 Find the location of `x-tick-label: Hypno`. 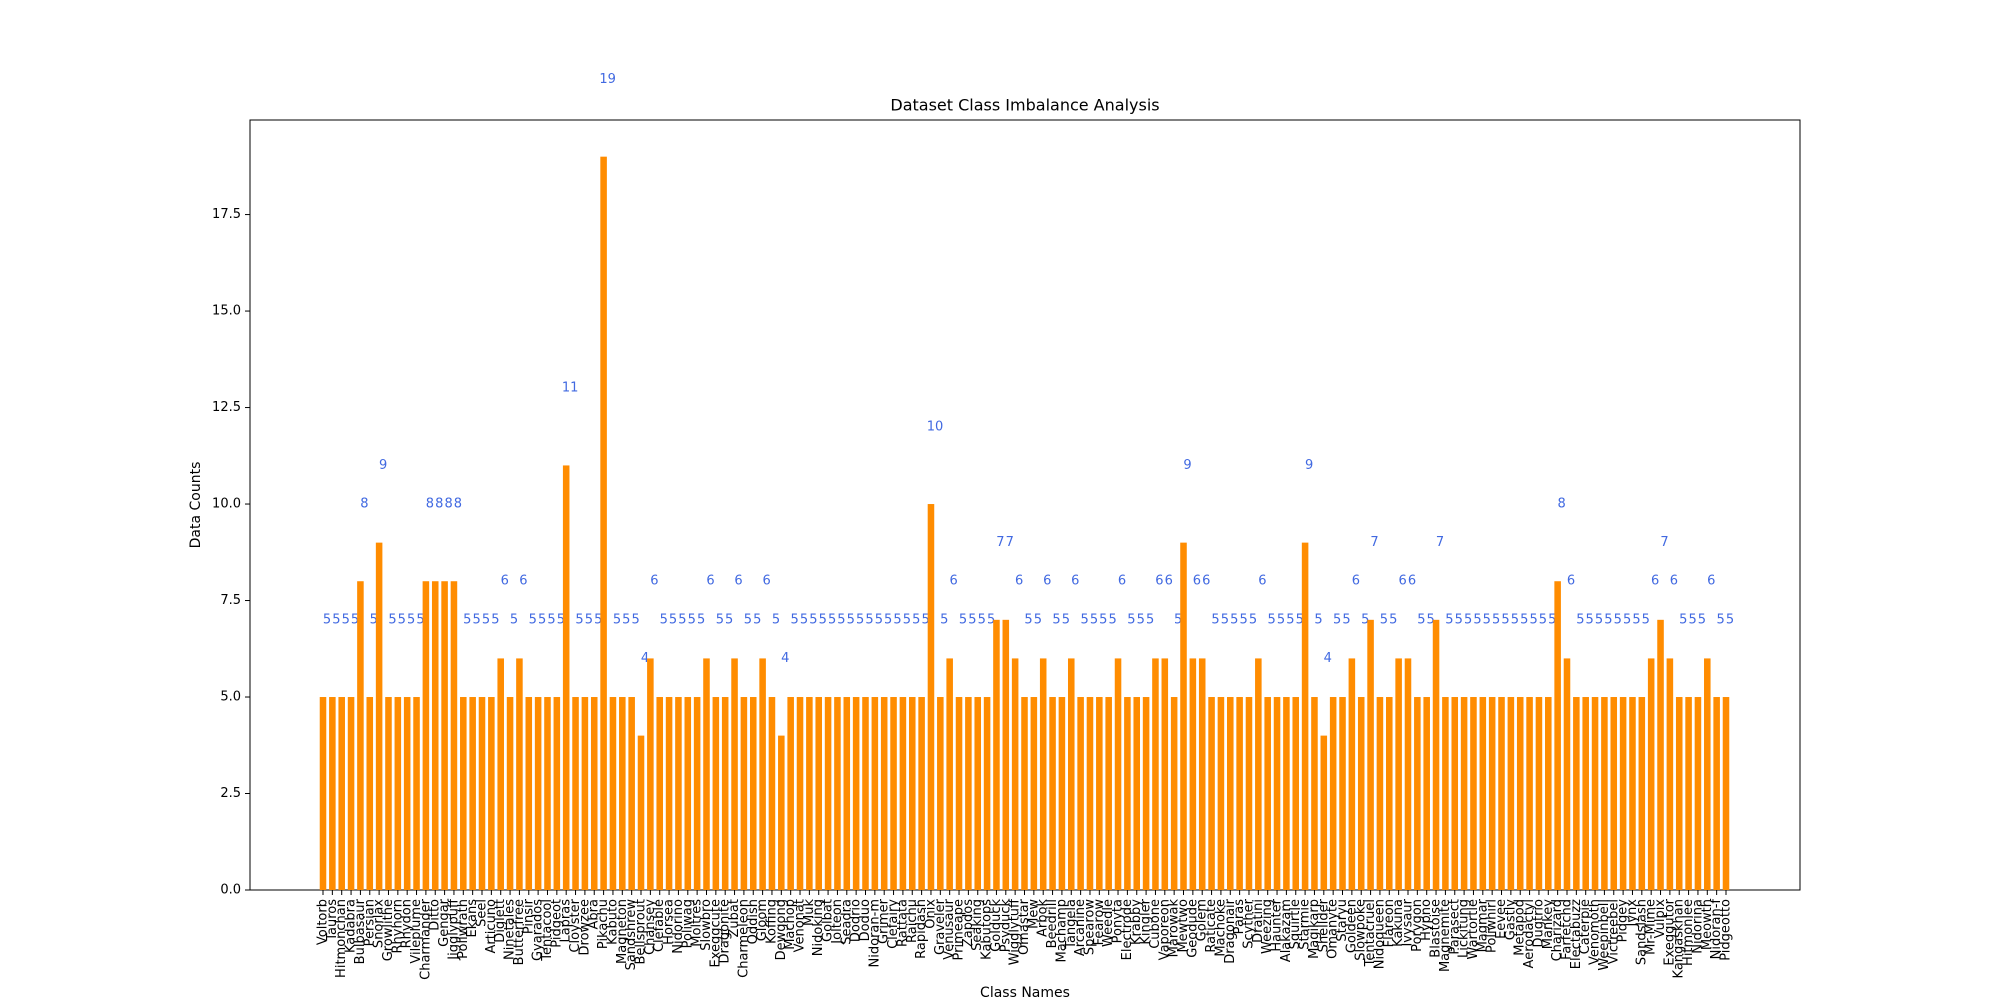

x-tick-label: Hypno is located at coordinates (1426, 920).